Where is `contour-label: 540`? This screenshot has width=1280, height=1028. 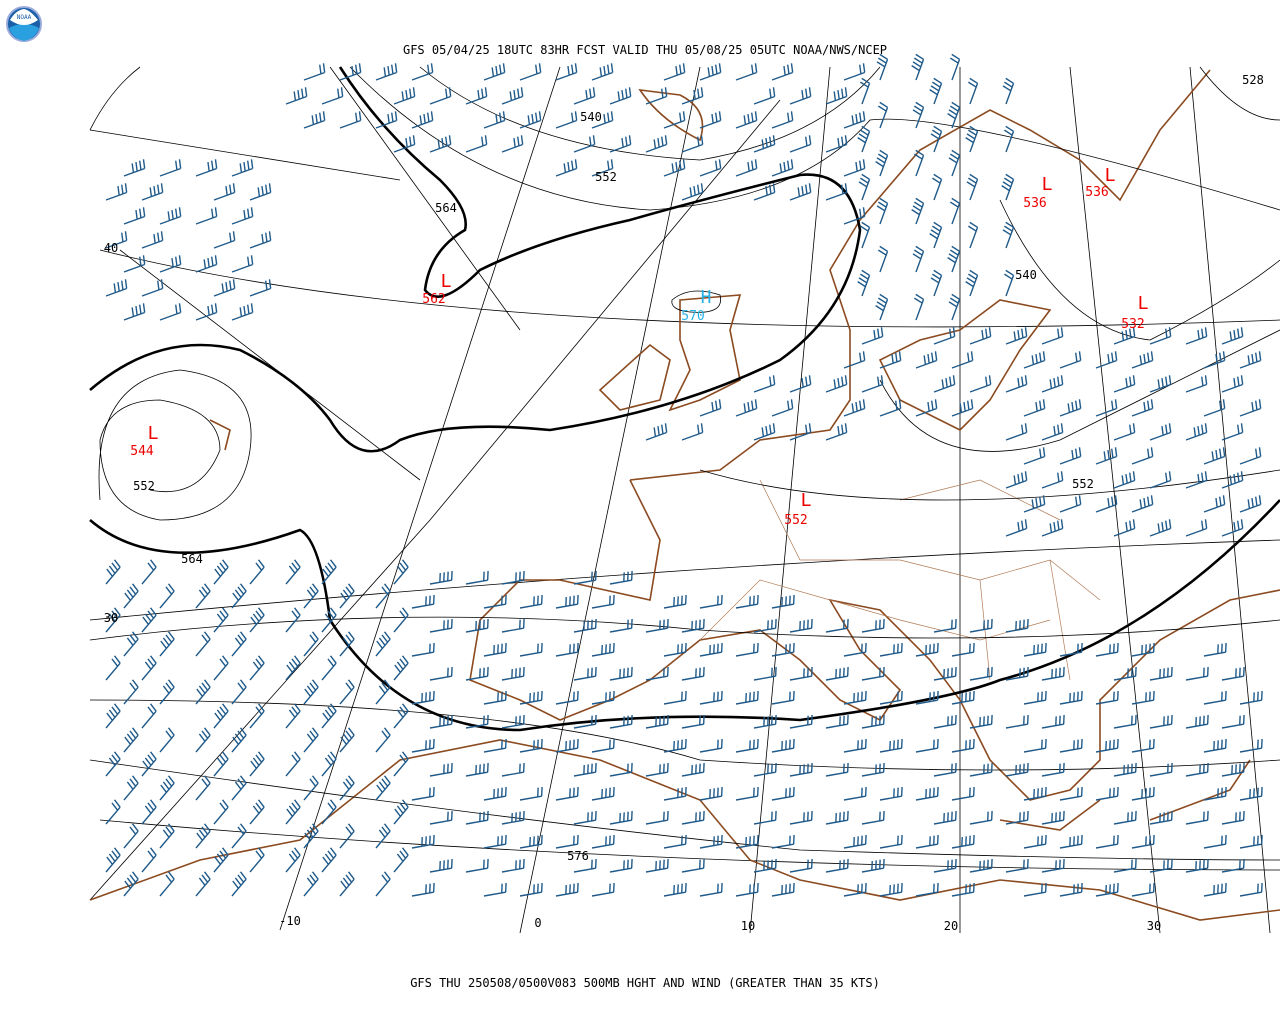
contour-label: 540 is located at coordinates (591, 117).